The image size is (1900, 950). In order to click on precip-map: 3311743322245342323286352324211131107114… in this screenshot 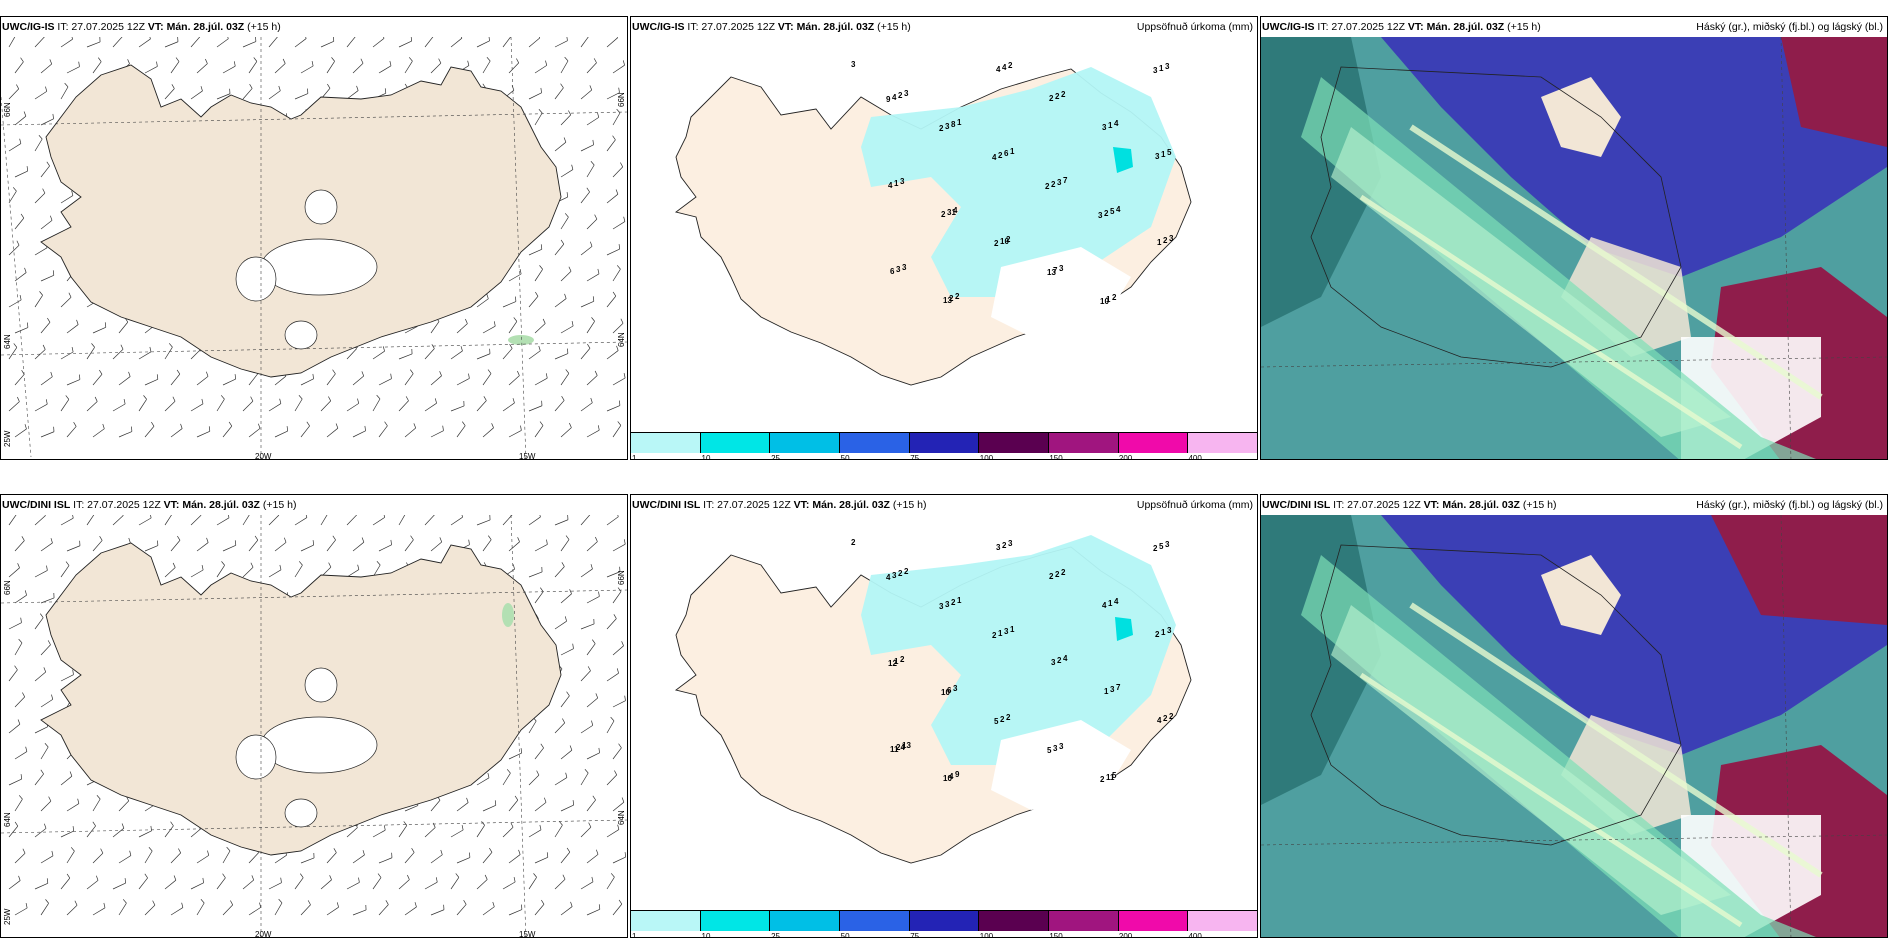, I will do `click(944, 239)`.